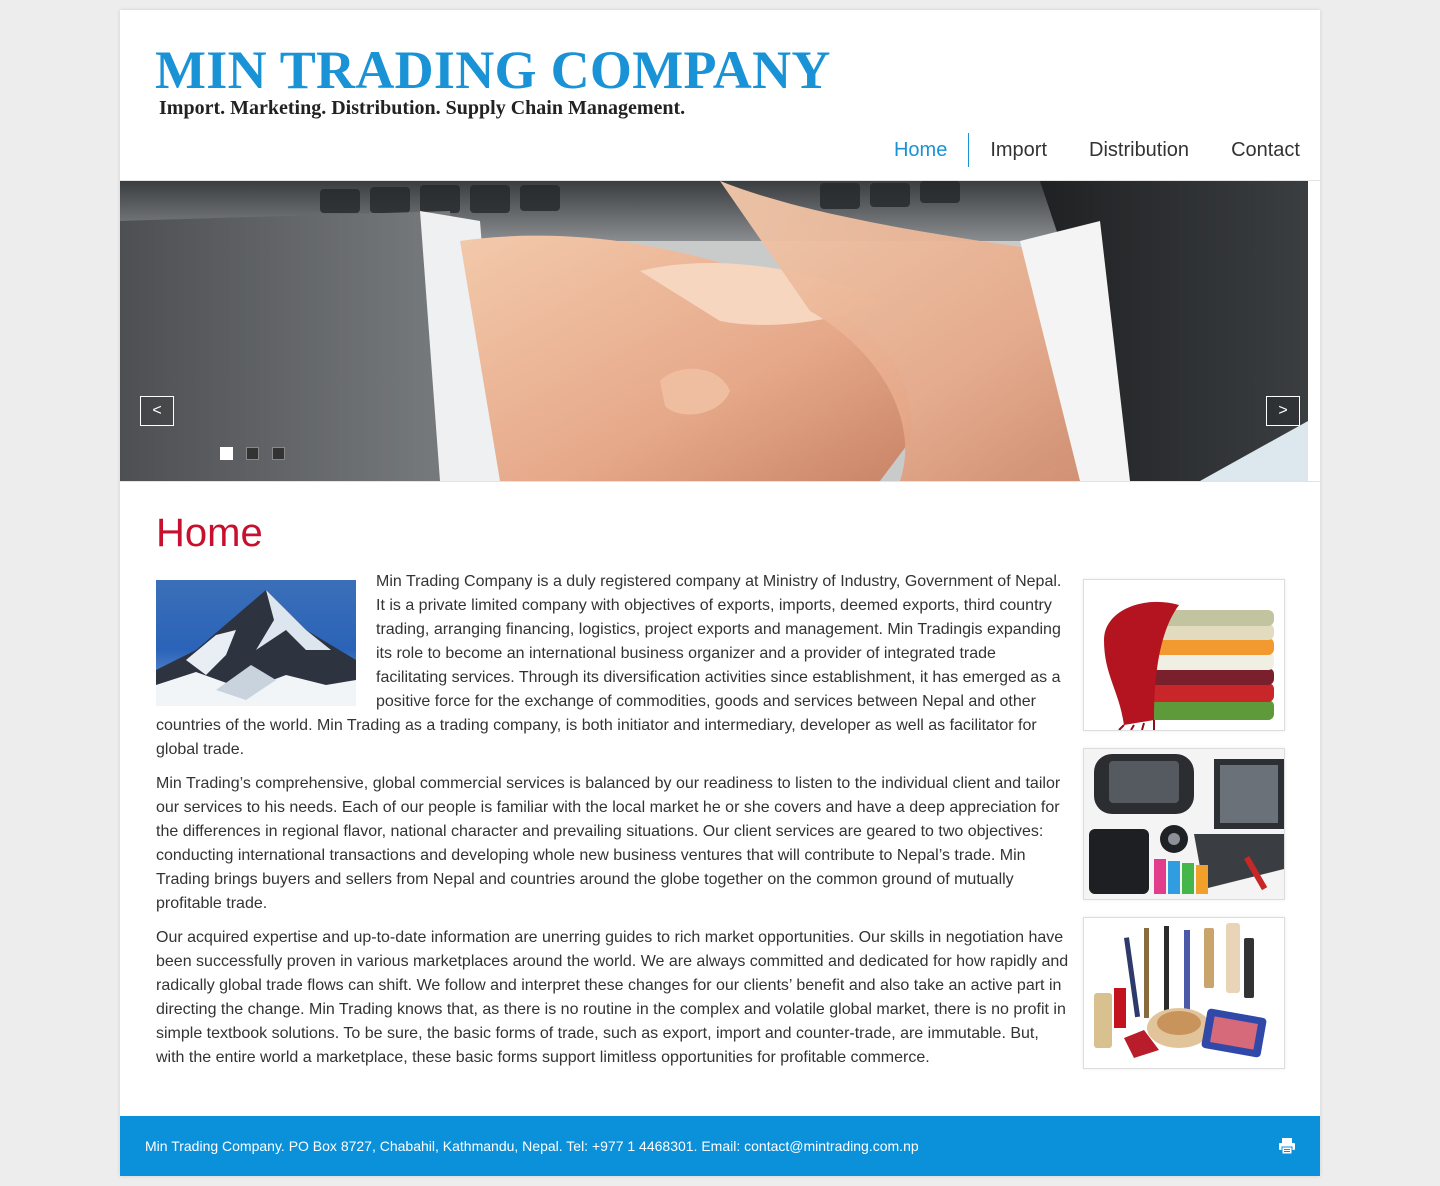 The image size is (1440, 1186). Describe the element at coordinates (1019, 150) in the screenshot. I see `nav-item-import: Import` at that location.